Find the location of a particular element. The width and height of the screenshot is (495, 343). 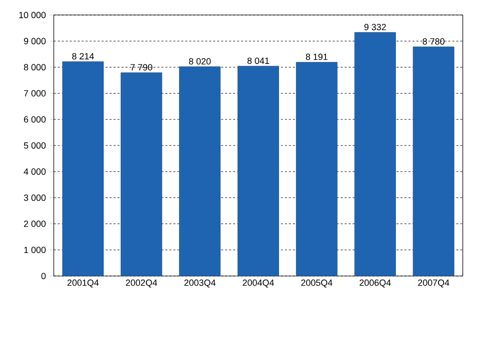

y-tick-label: 10 000 is located at coordinates (32, 15).